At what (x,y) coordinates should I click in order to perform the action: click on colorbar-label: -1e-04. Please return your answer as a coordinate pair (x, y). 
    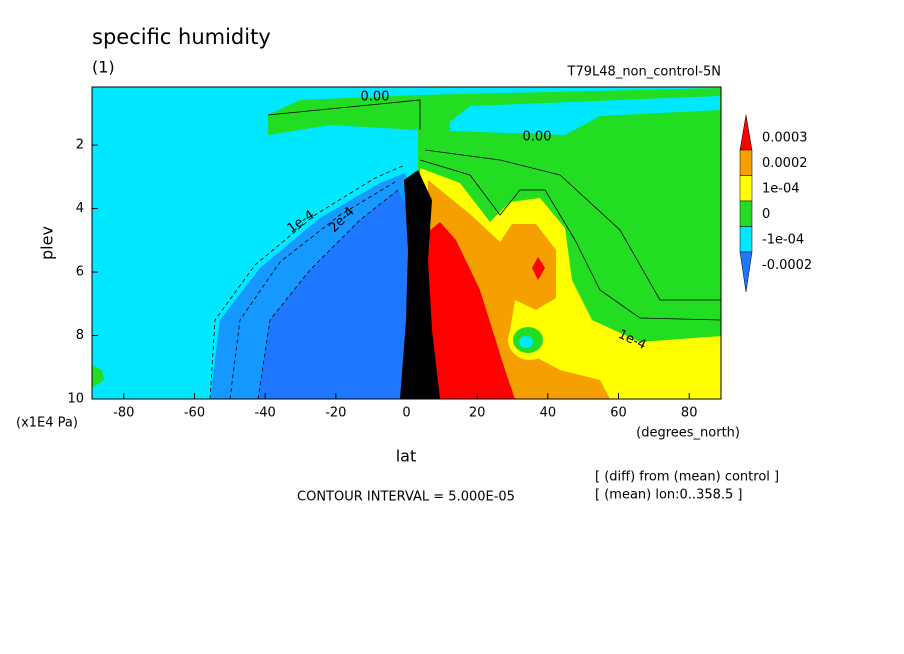
    Looking at the image, I should click on (783, 240).